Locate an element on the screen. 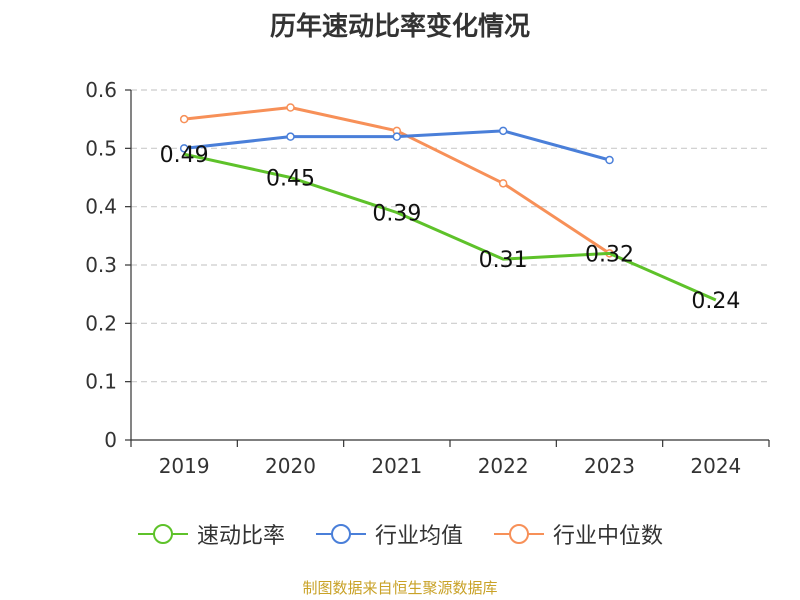 The height and width of the screenshot is (600, 800). y-tick-label: 0.4 is located at coordinates (101, 207).